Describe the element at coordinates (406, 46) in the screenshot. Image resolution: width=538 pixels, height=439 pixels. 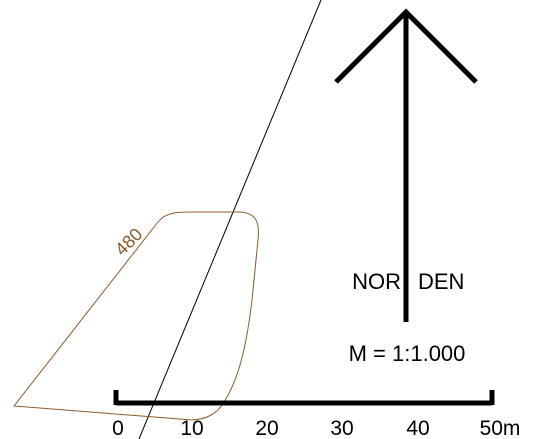
I see `north-arrow-head` at that location.